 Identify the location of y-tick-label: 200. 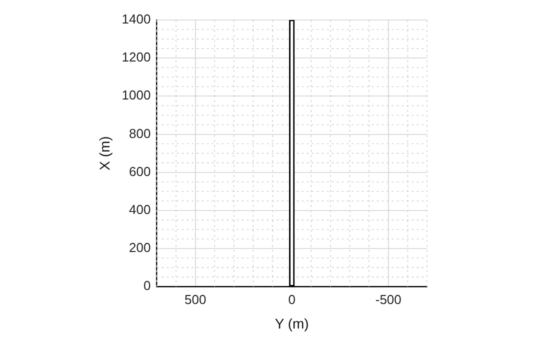
(140, 248).